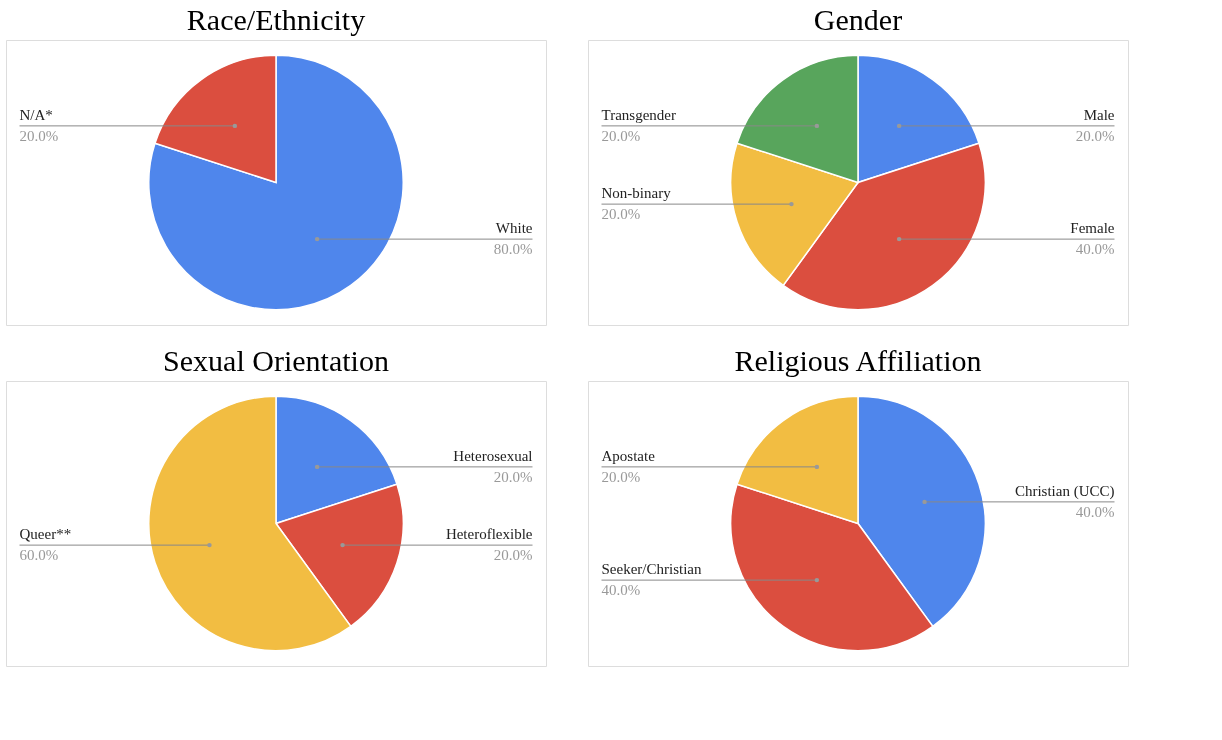 This screenshot has width=1222, height=740. Describe the element at coordinates (489, 534) in the screenshot. I see `slice-label: Heteroflexible` at that location.